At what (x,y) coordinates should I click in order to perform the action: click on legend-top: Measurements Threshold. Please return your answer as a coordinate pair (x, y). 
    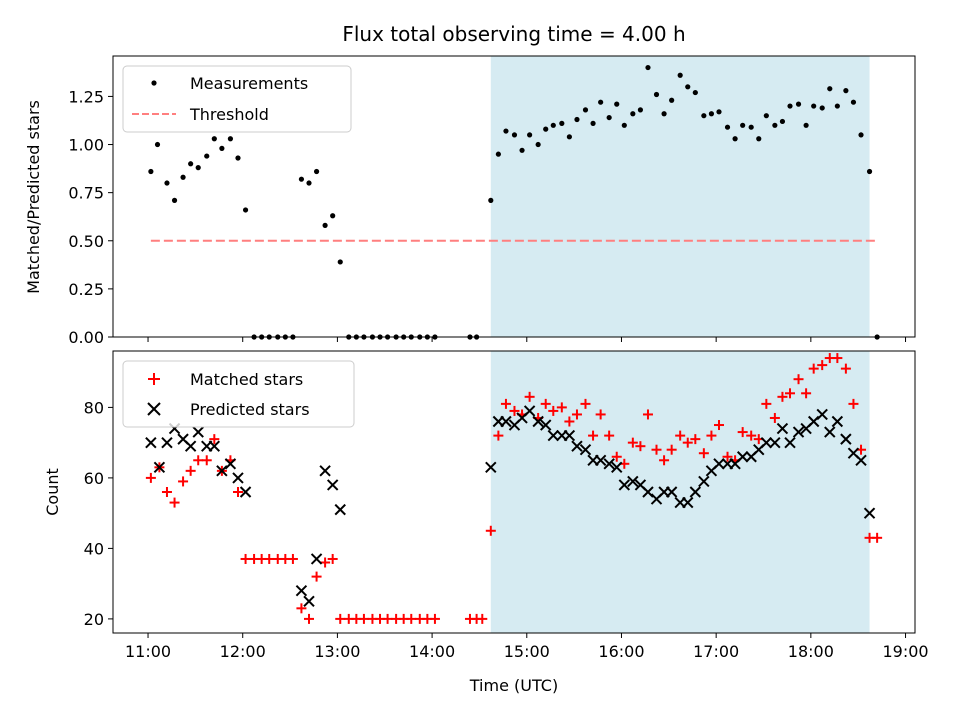
    Looking at the image, I should click on (237, 99).